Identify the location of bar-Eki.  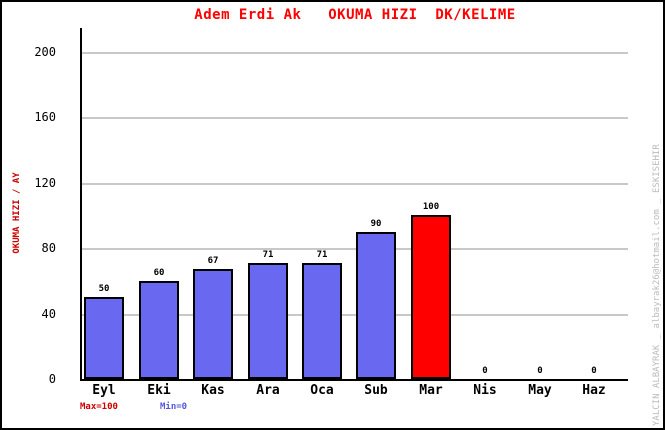
(159, 330).